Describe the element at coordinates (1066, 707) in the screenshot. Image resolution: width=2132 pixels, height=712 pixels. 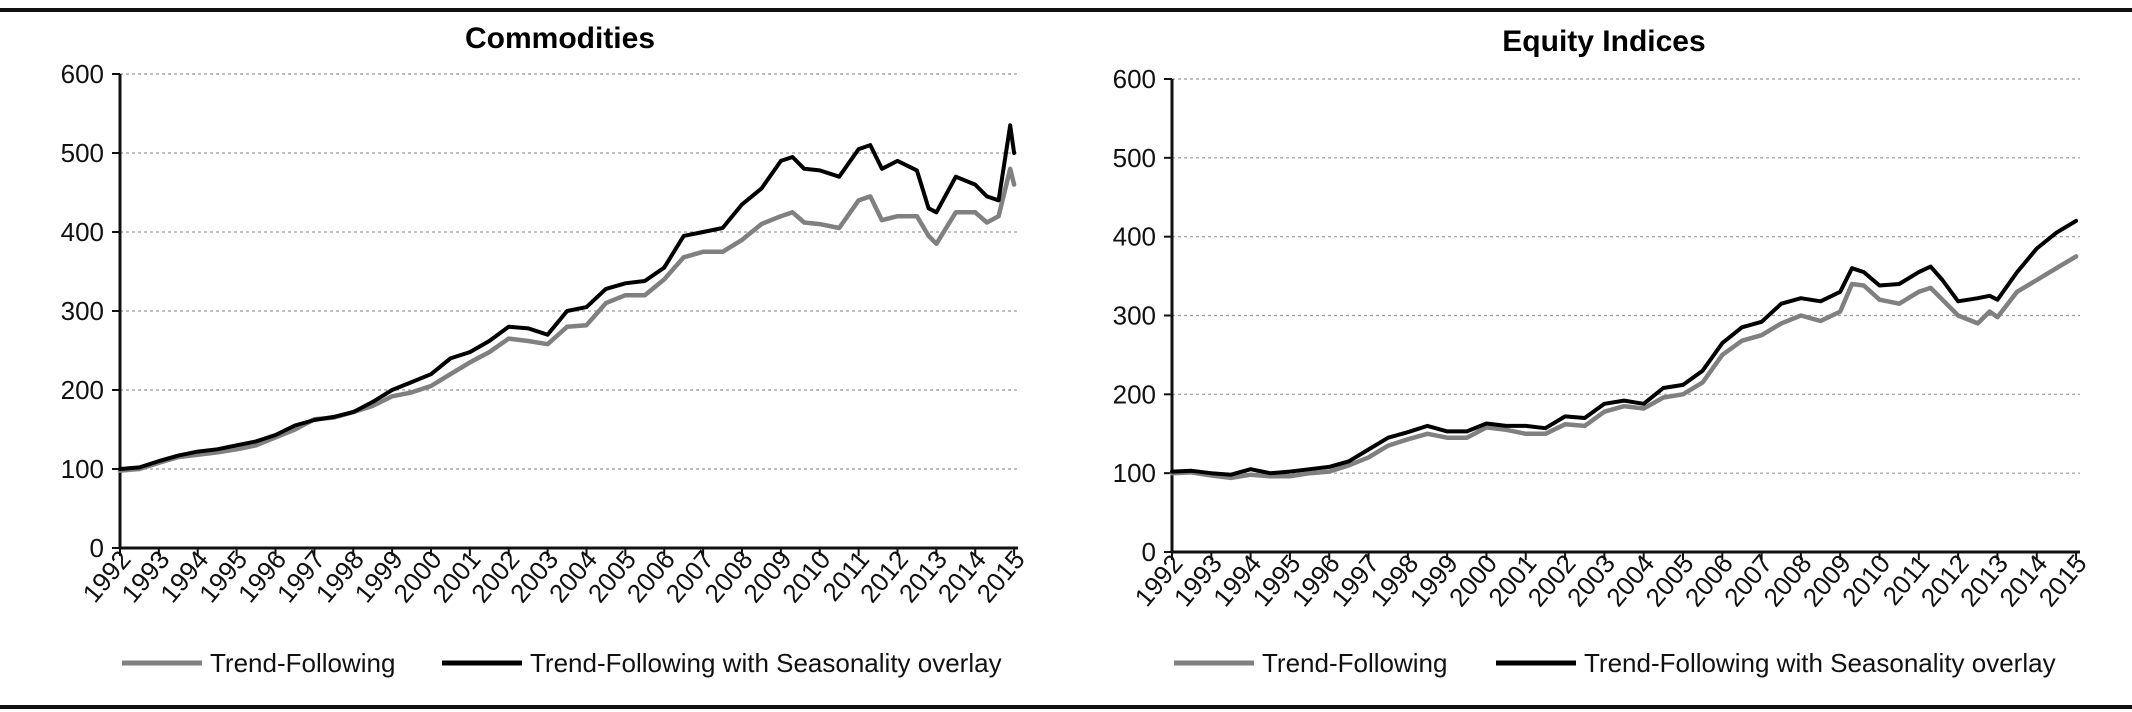
I see `bottom-rule` at that location.